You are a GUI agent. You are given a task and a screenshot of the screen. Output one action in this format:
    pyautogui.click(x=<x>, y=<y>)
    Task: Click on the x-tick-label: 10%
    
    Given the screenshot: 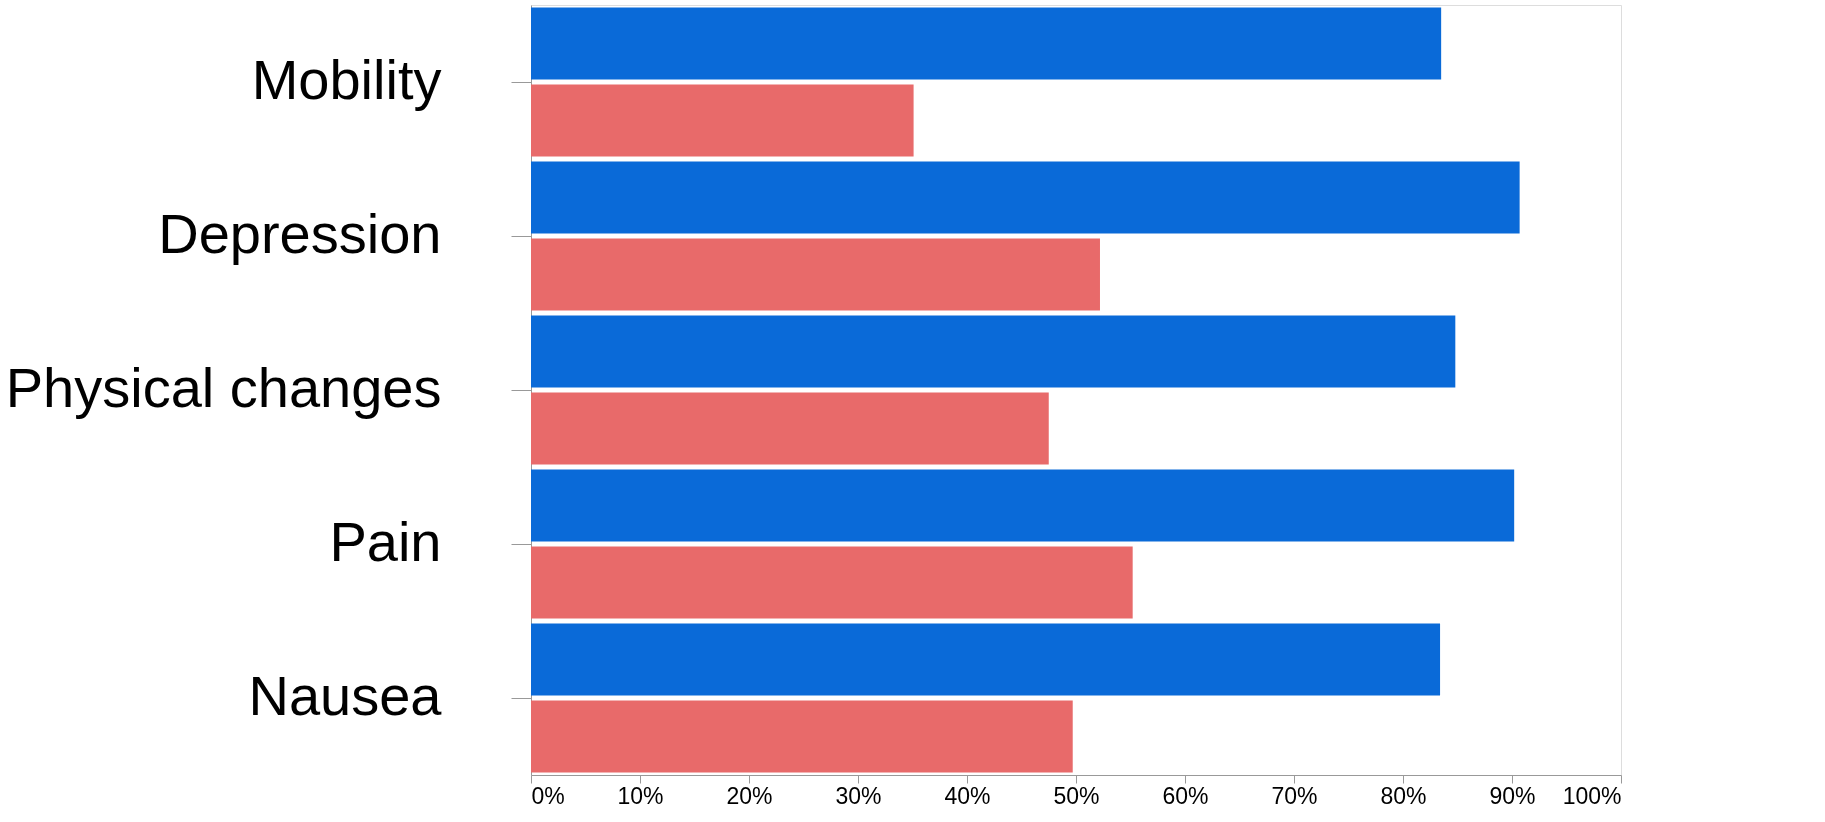 What is the action you would take?
    pyautogui.click(x=640, y=795)
    